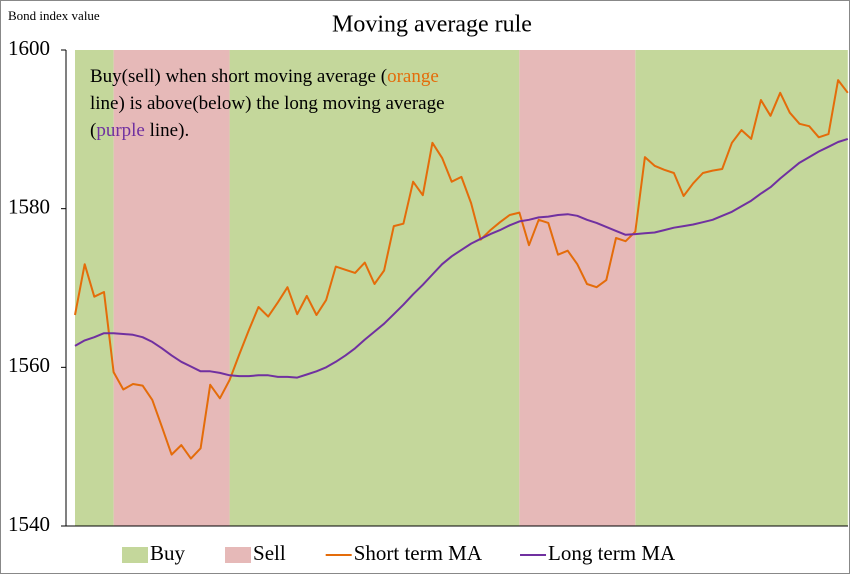 The width and height of the screenshot is (850, 574). What do you see at coordinates (167, 130) in the screenshot?
I see `annotation-part: line).` at bounding box center [167, 130].